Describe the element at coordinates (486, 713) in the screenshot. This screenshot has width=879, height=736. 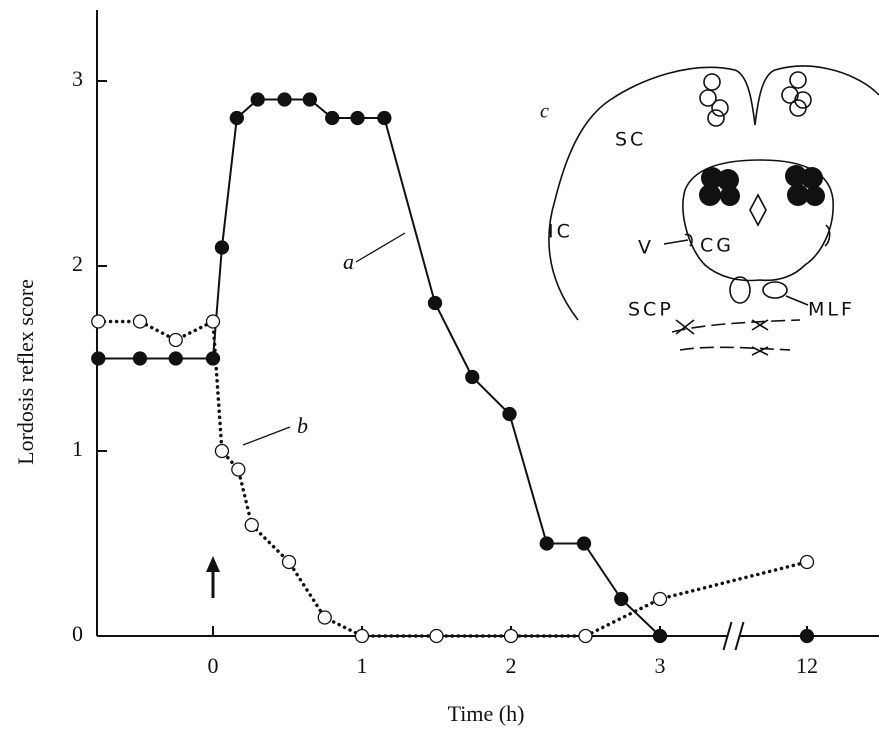
I see `x-axis-title: Time (h)` at that location.